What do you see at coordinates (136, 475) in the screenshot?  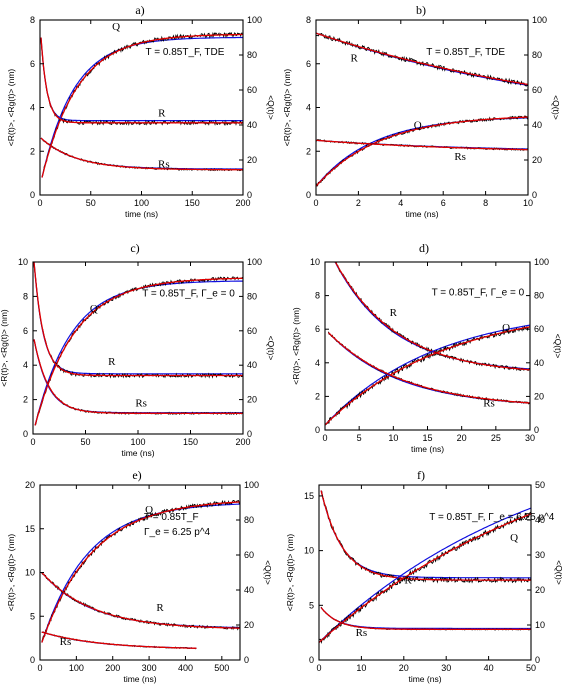 I see `panel-label: e)` at bounding box center [136, 475].